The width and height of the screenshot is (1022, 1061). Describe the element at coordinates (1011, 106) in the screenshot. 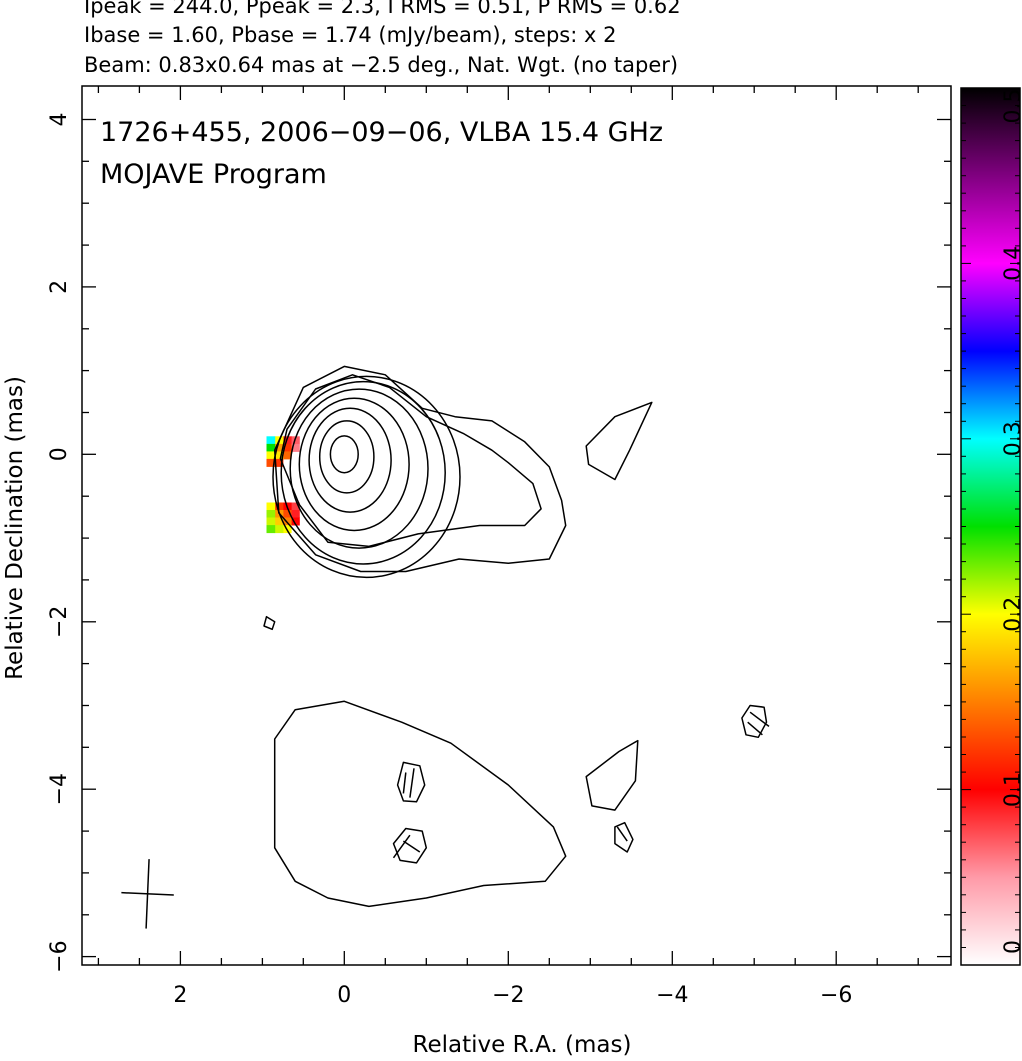

I see `colorbar-tick-label: 0.5` at that location.